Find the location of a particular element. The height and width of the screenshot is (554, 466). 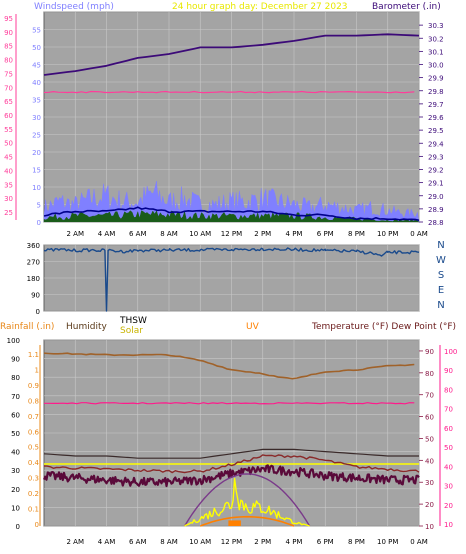

solar-legend-label: Solar is located at coordinates (131, 331).